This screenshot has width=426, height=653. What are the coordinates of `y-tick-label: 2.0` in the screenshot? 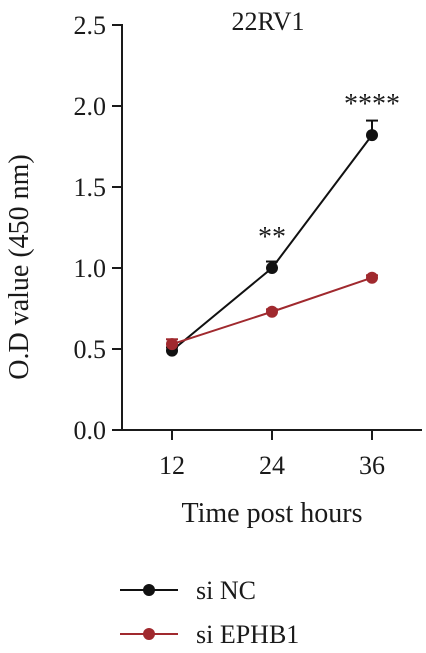 It's located at (90, 106).